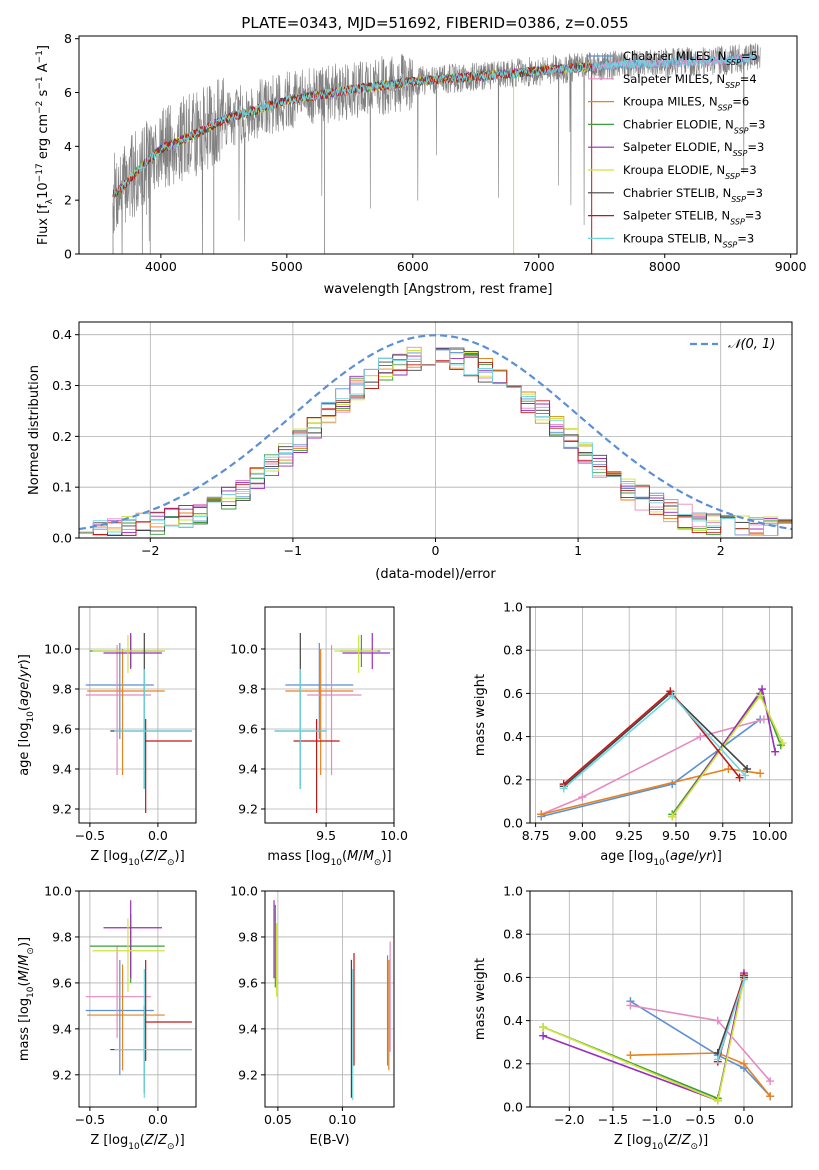 The image size is (819, 1170). What do you see at coordinates (24, 694) in the screenshot?
I see `label-part: age` at bounding box center [24, 694].